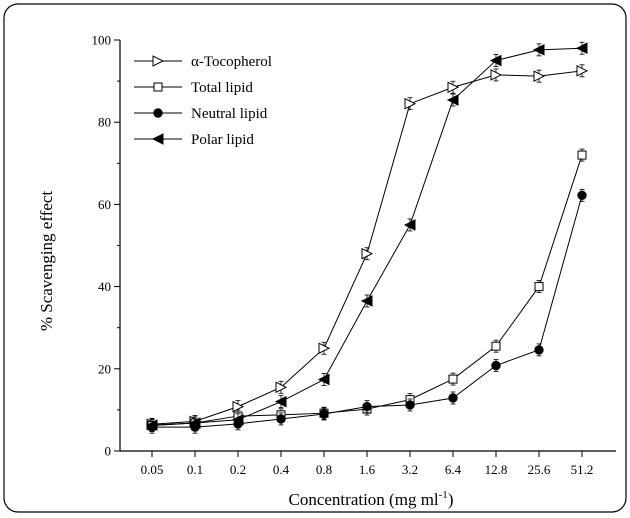 This screenshot has width=630, height=518. I want to click on legend-label: Total lipid, so click(222, 88).